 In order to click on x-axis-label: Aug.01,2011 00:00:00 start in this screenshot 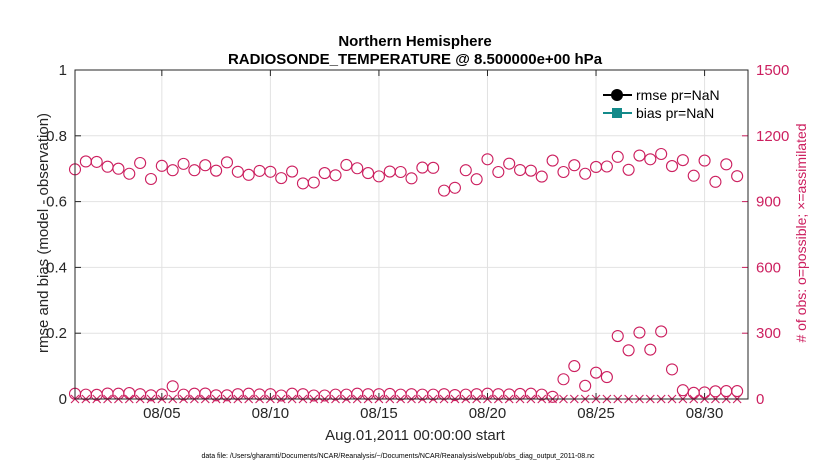, I will do `click(415, 435)`.